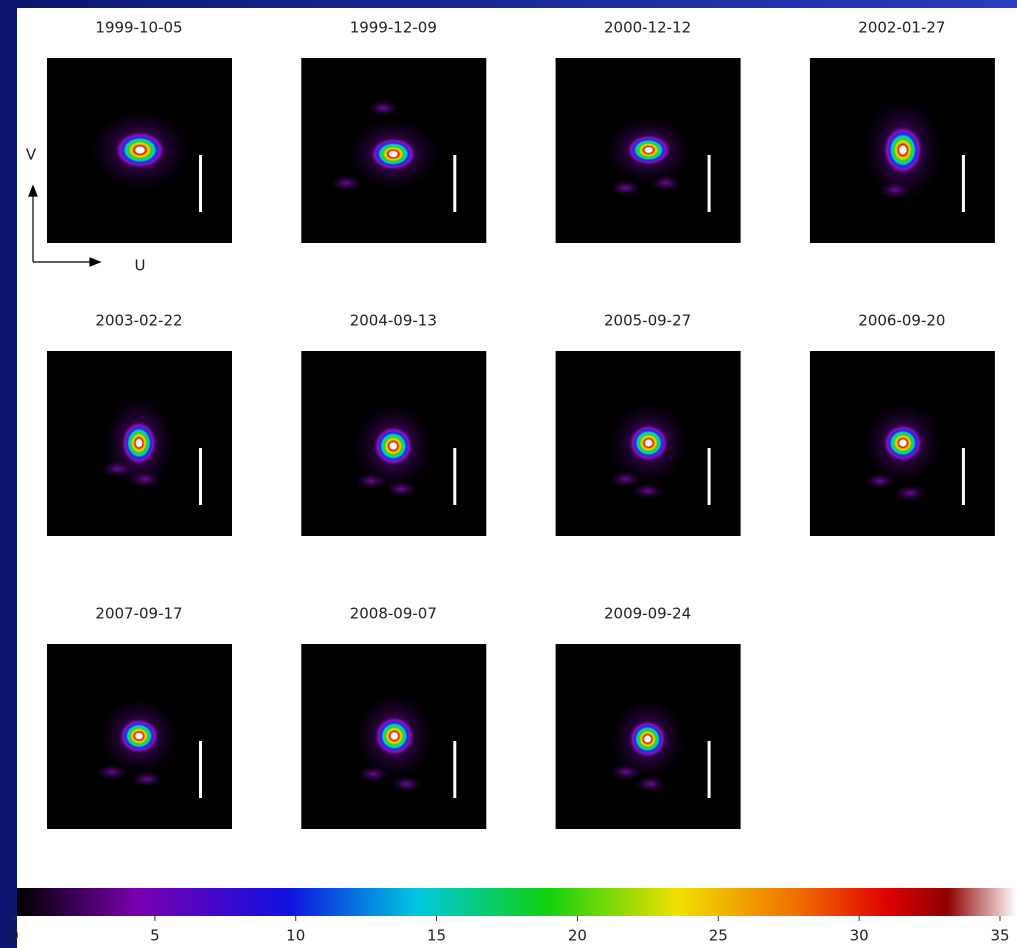 Image resolution: width=1017 pixels, height=948 pixels. Describe the element at coordinates (140, 266) in the screenshot. I see `u-label: U` at that location.